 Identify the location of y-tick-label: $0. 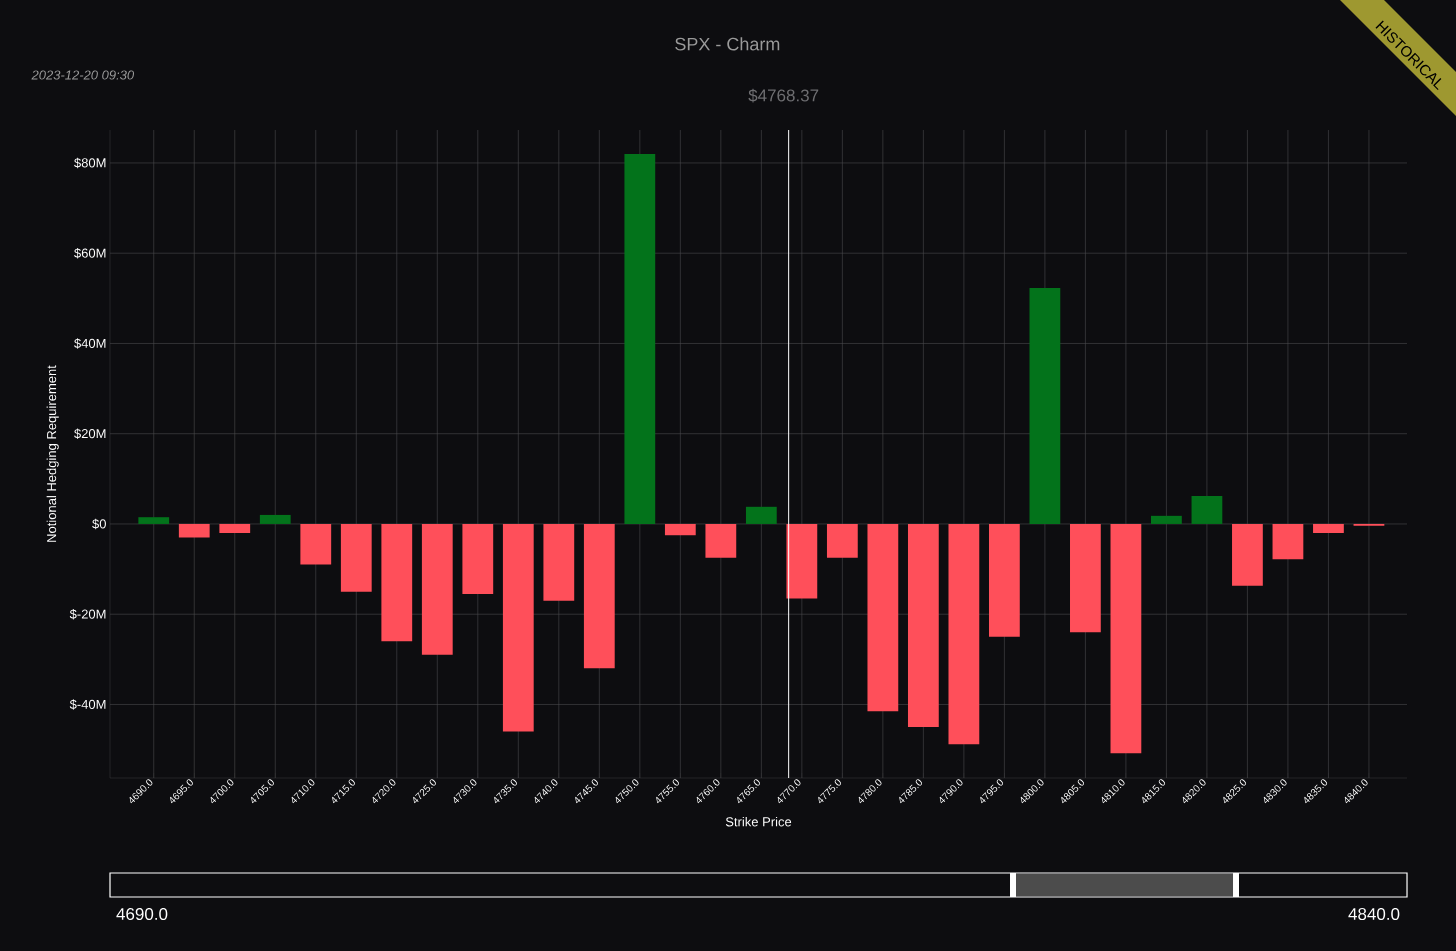
(99, 524).